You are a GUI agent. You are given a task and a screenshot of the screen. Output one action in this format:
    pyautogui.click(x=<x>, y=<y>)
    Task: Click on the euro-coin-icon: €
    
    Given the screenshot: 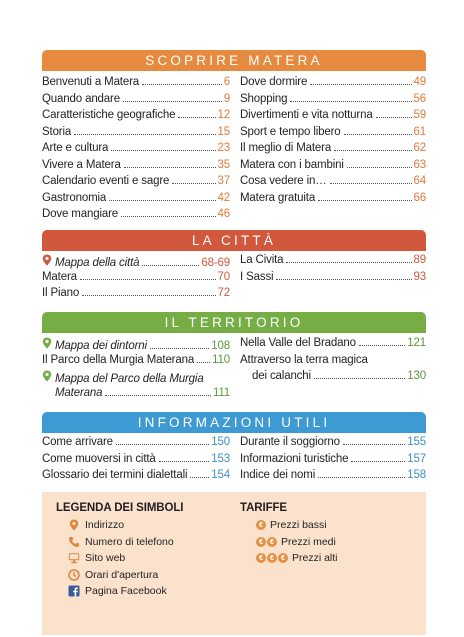 What is the action you would take?
    pyautogui.click(x=261, y=525)
    